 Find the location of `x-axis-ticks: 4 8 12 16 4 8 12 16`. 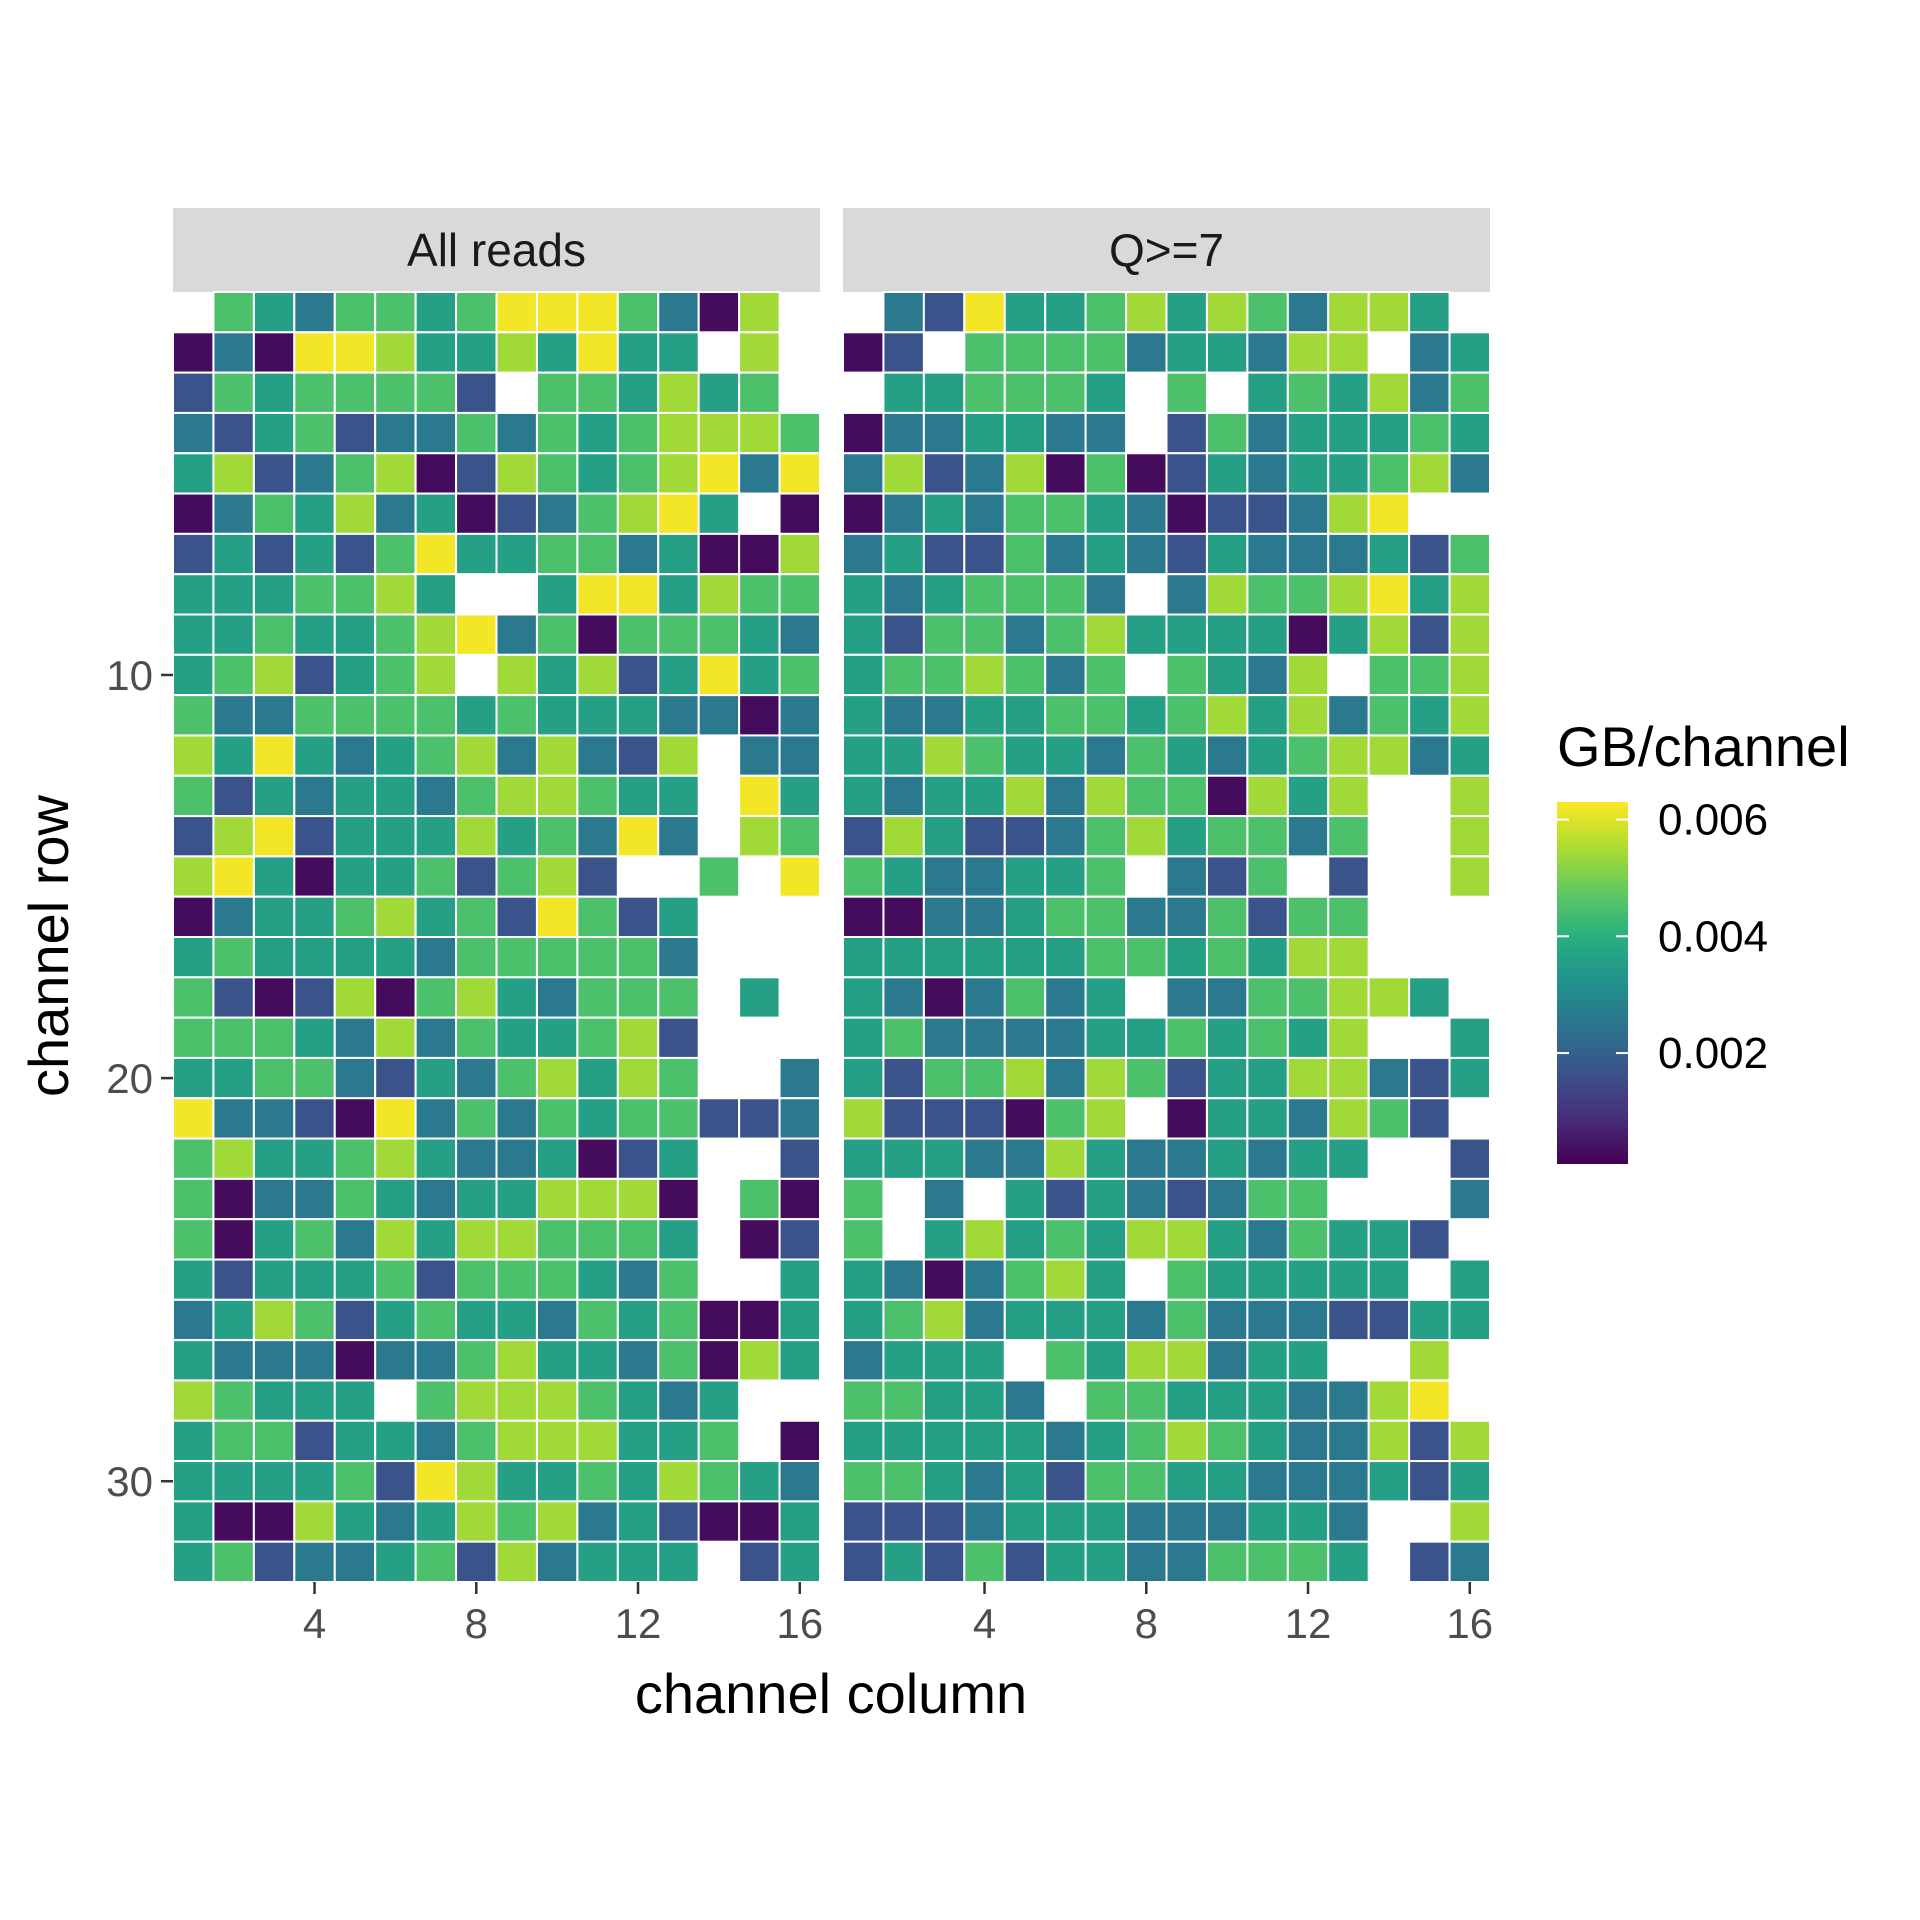

x-axis-ticks: 4 8 12 16 4 8 12 16 is located at coordinates (898, 1614).